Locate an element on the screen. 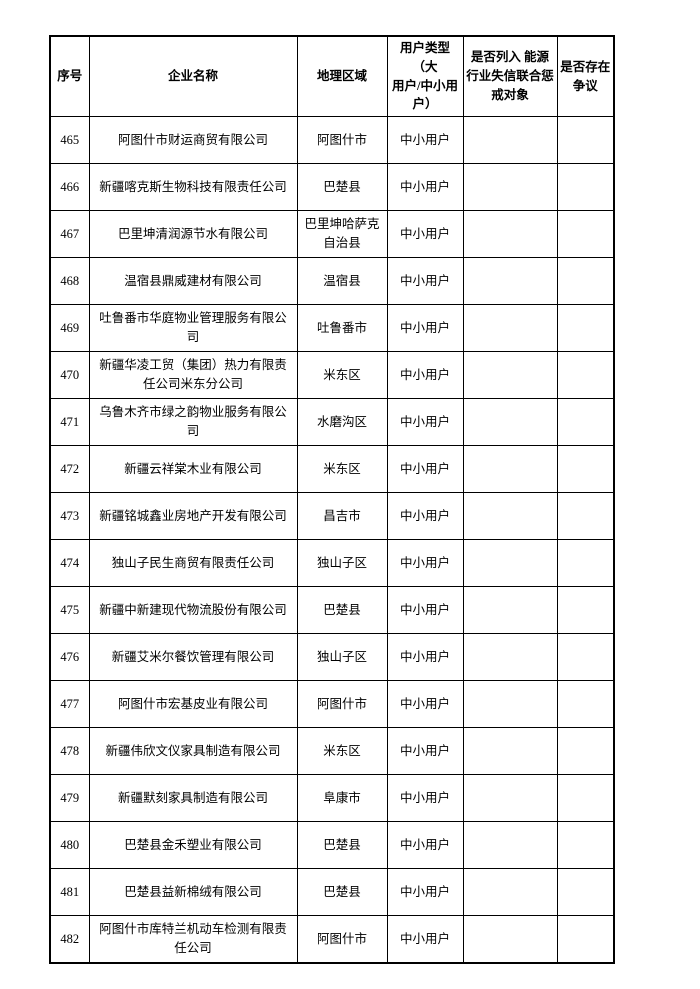 The image size is (700, 989). cell-company-name: 阿图什市宏基皮业有限公司 is located at coordinates (193, 704).